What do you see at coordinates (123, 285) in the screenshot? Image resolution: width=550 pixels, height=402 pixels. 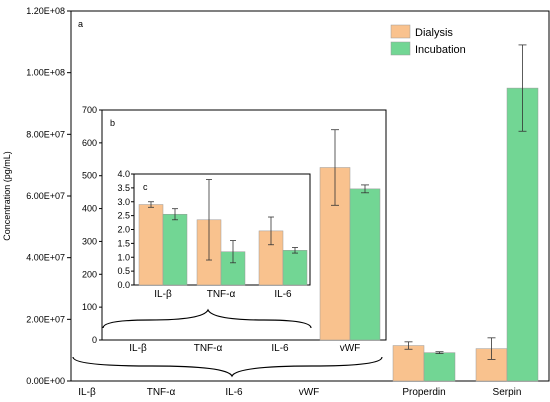 I see `panel-c-y-tick-label: 0.0` at bounding box center [123, 285].